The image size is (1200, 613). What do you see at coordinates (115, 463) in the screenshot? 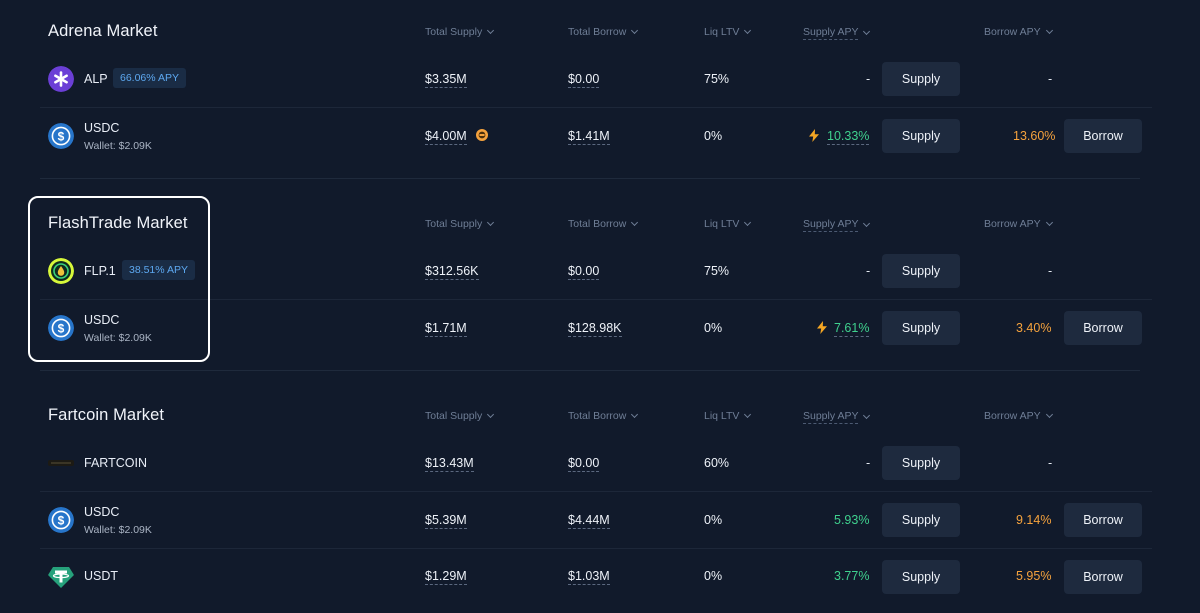
I see `asset-name: FARTCOIN` at bounding box center [115, 463].